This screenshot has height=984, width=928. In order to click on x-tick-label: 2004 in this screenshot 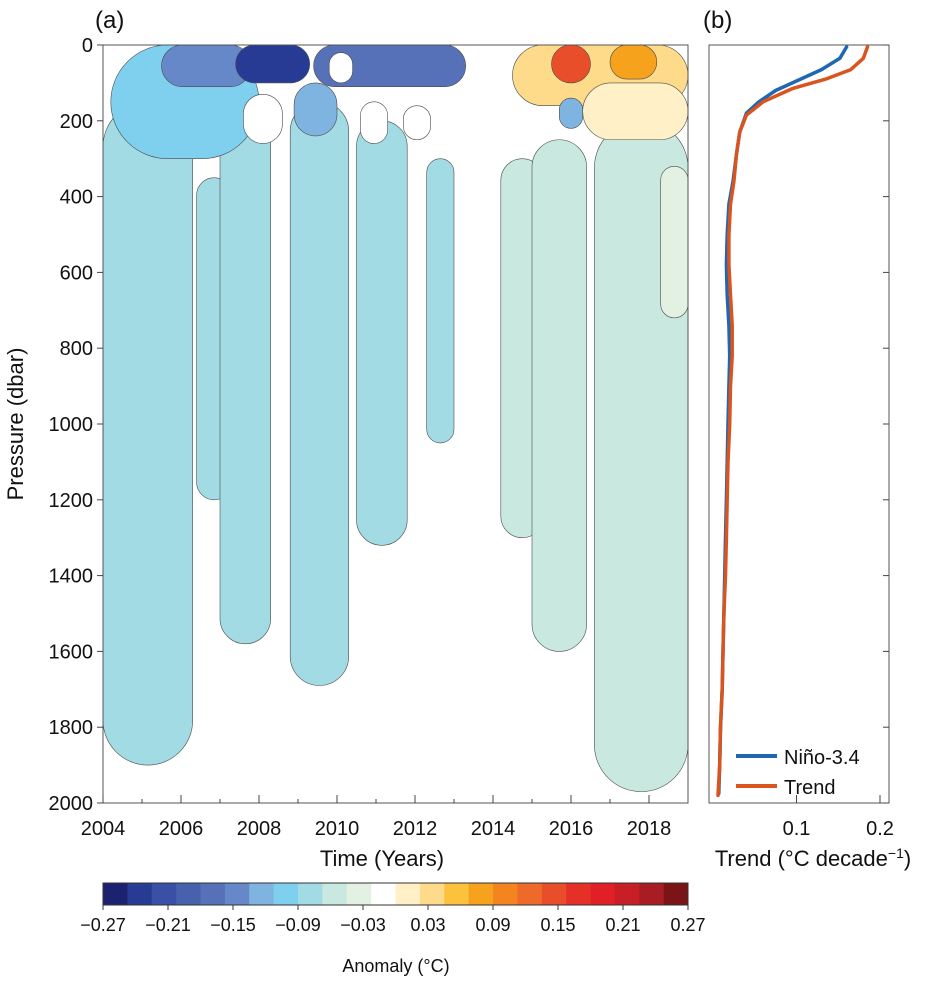, I will do `click(103, 829)`.